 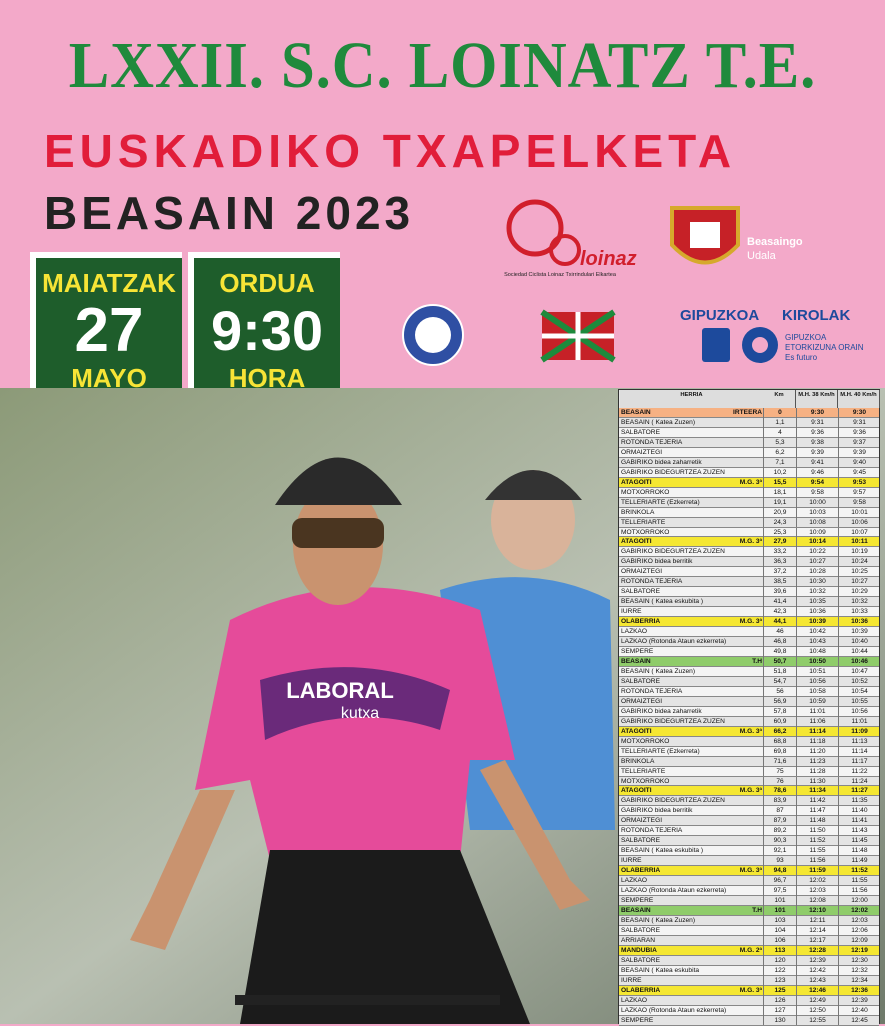 I want to click on cell-value: 11:22, so click(x=859, y=771).